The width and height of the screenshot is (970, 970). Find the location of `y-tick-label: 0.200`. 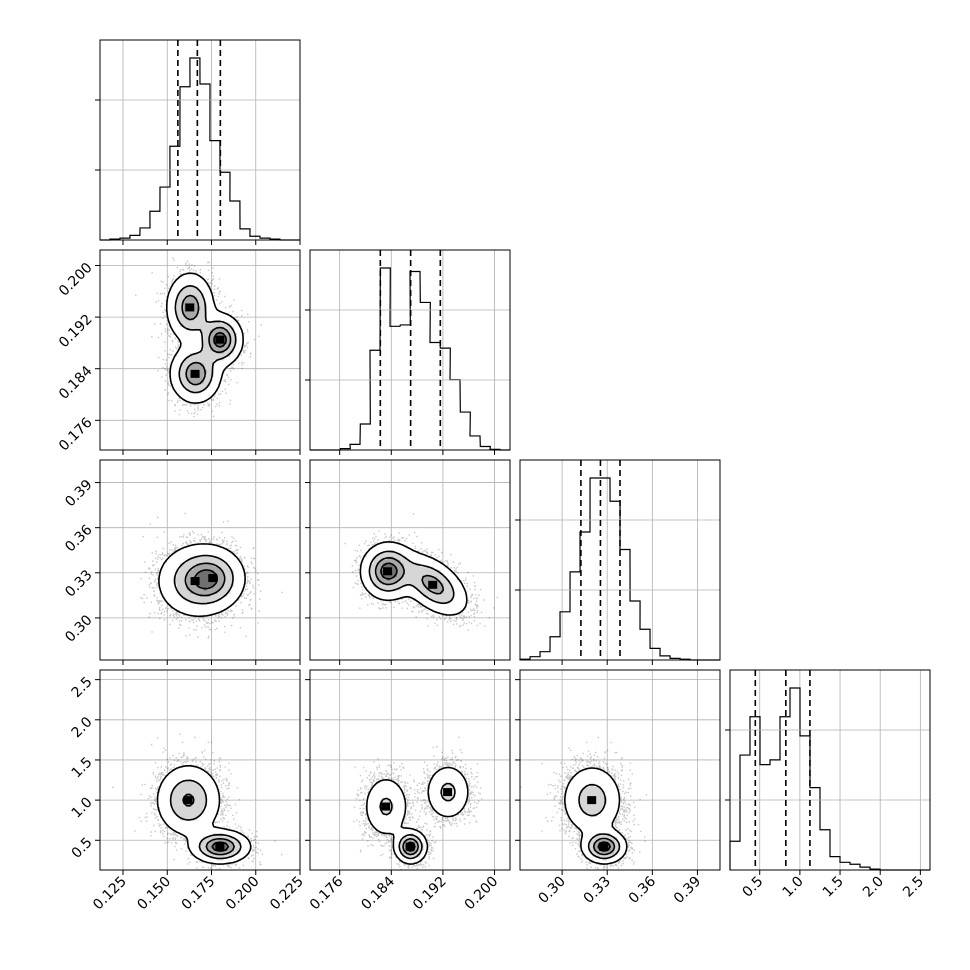

y-tick-label: 0.200 is located at coordinates (76, 280).